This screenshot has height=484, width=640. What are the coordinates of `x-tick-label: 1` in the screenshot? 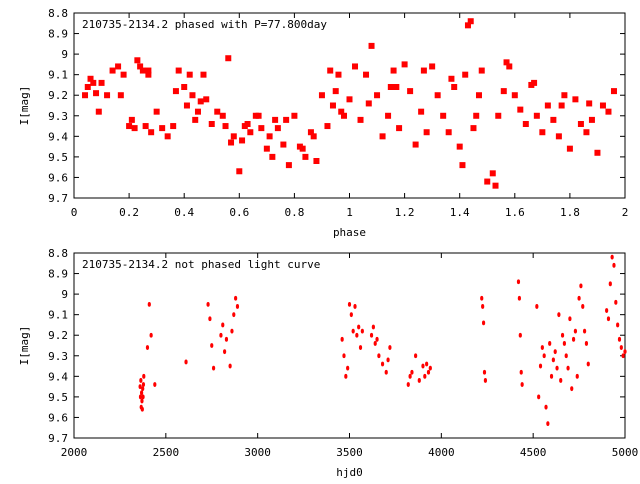 It's located at (349, 212).